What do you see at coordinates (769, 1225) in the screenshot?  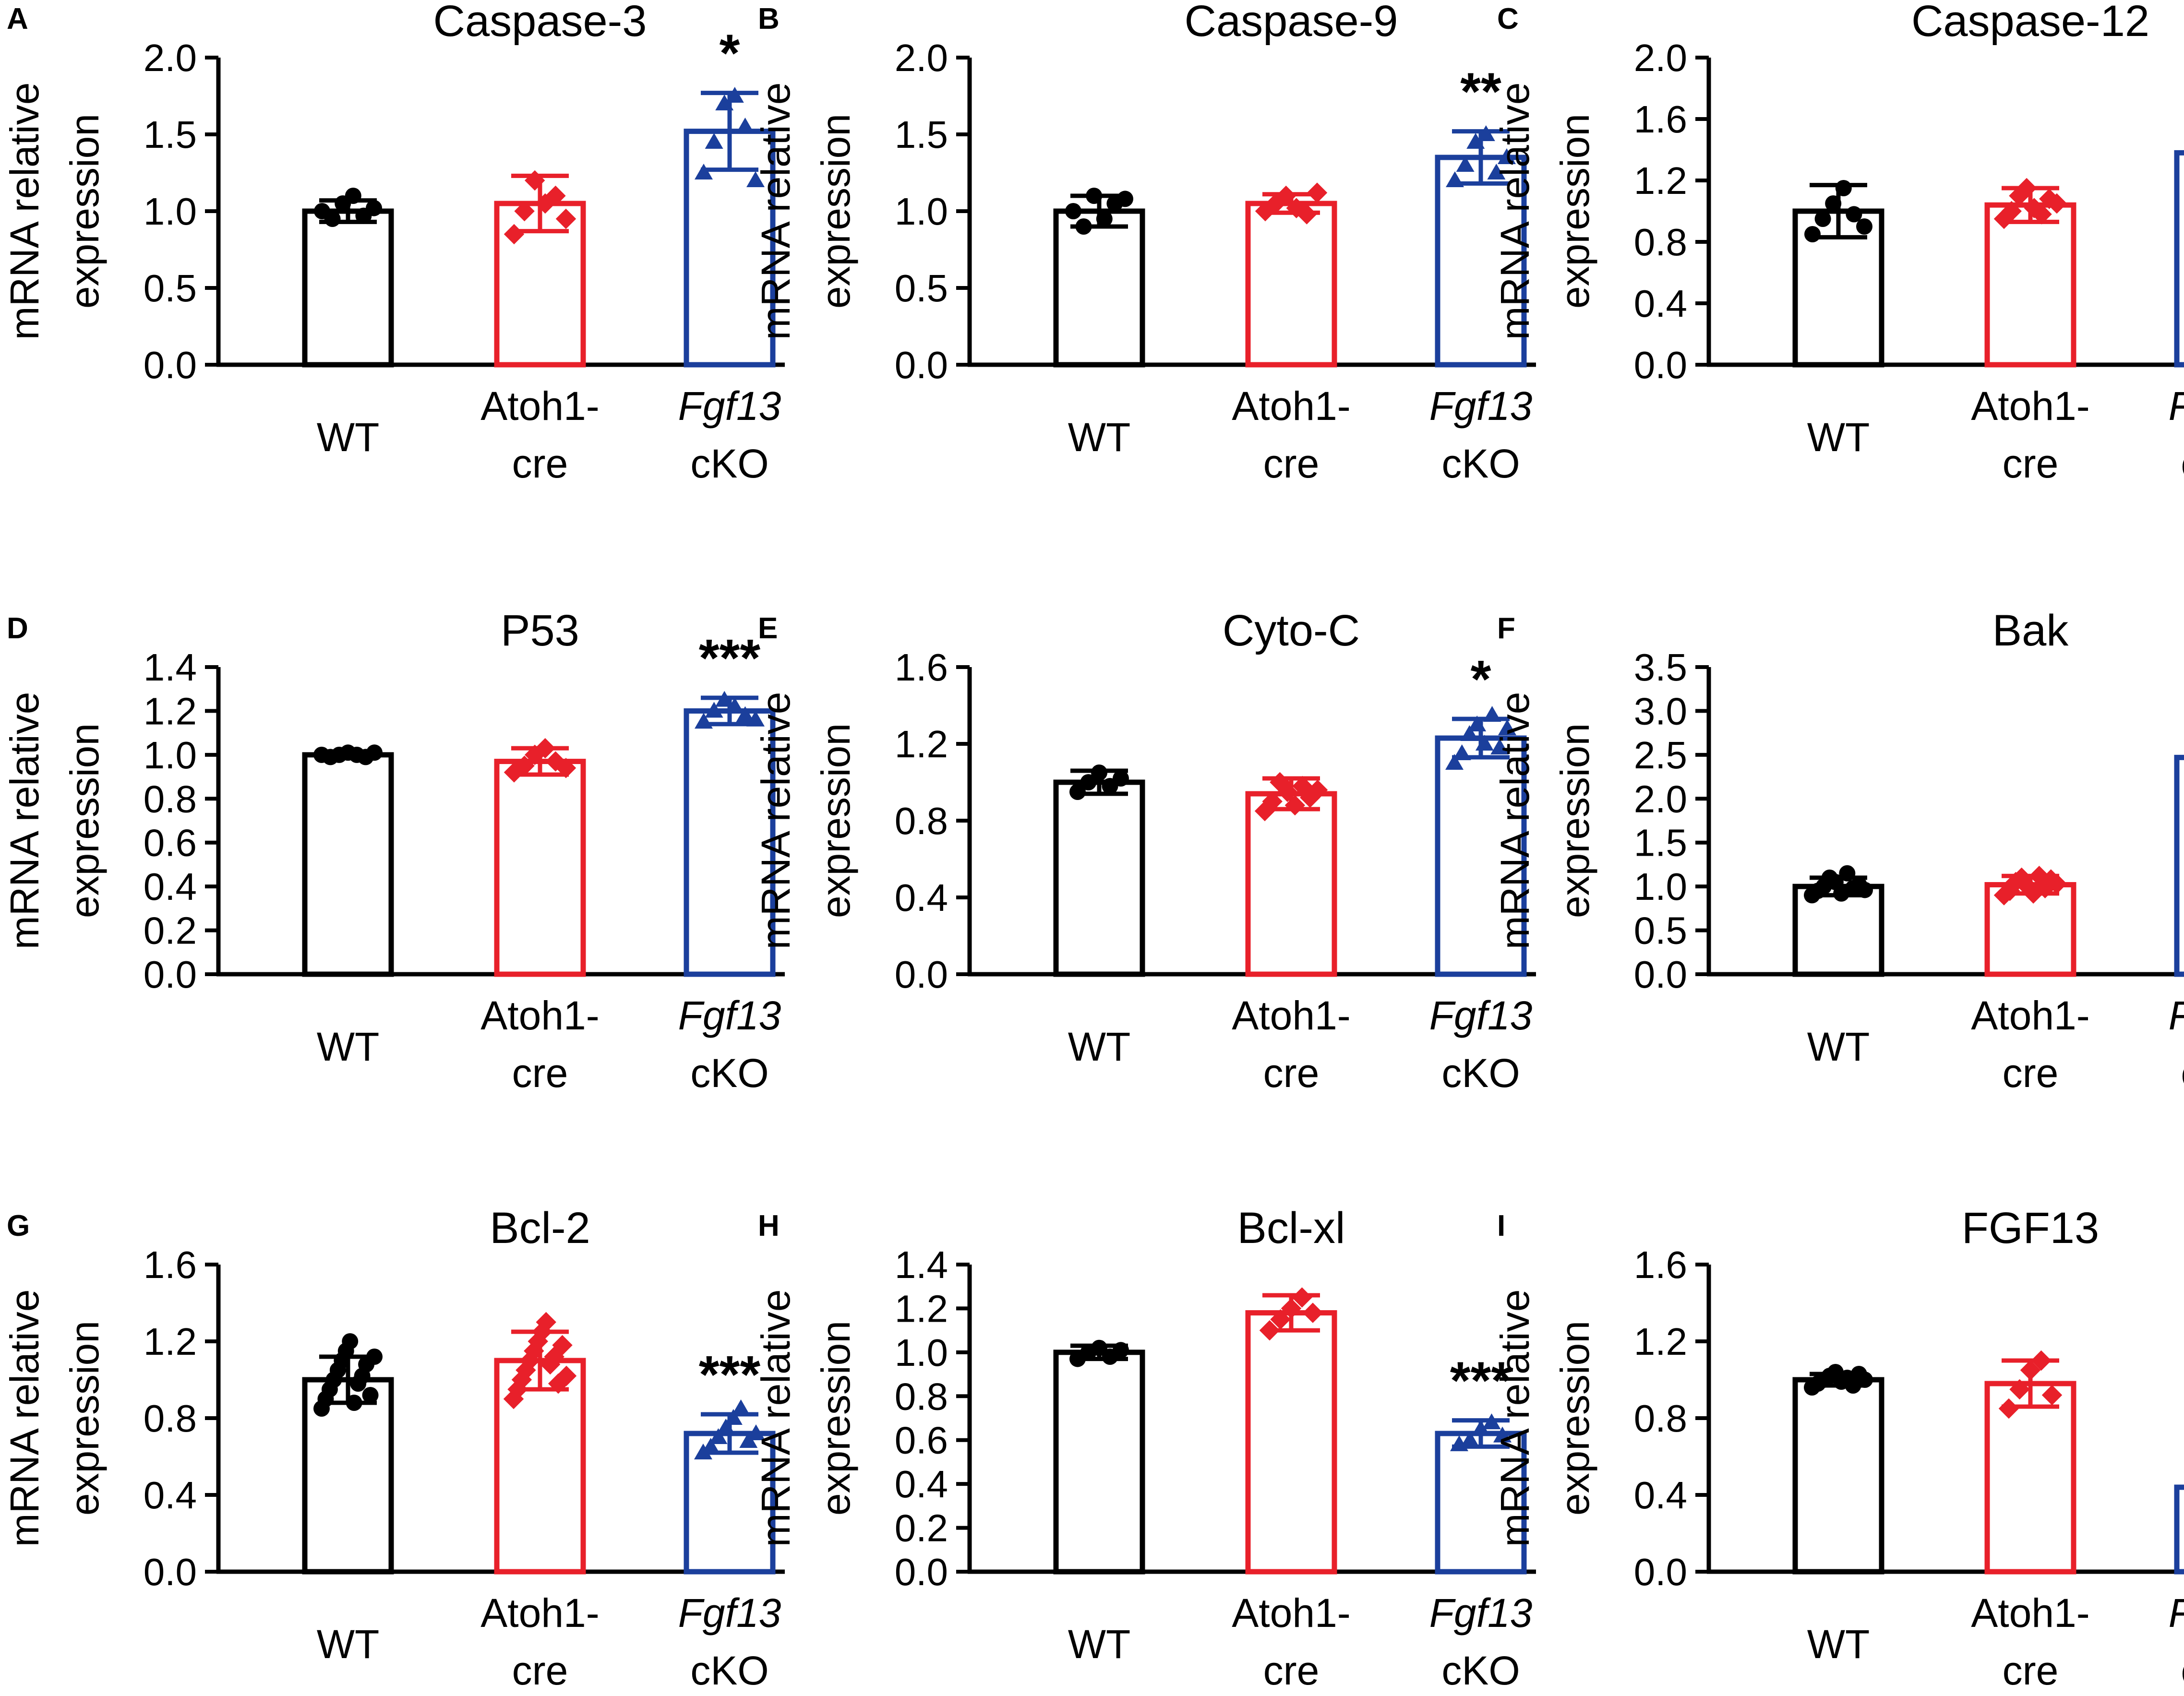 I see `panel-label-H: H` at bounding box center [769, 1225].